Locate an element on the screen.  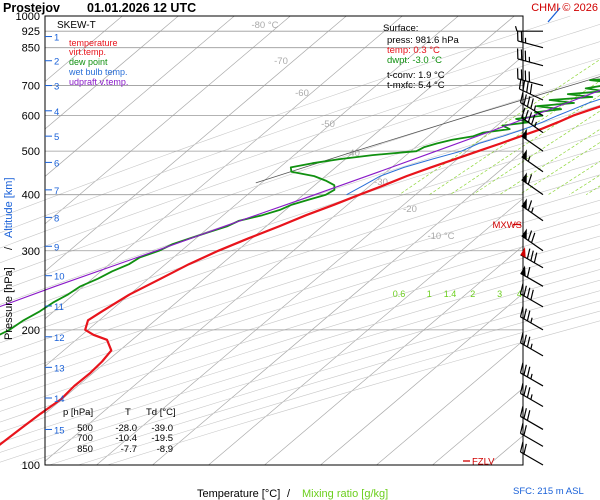
pressure-tick-label: 300 is located at coordinates (31, 252).